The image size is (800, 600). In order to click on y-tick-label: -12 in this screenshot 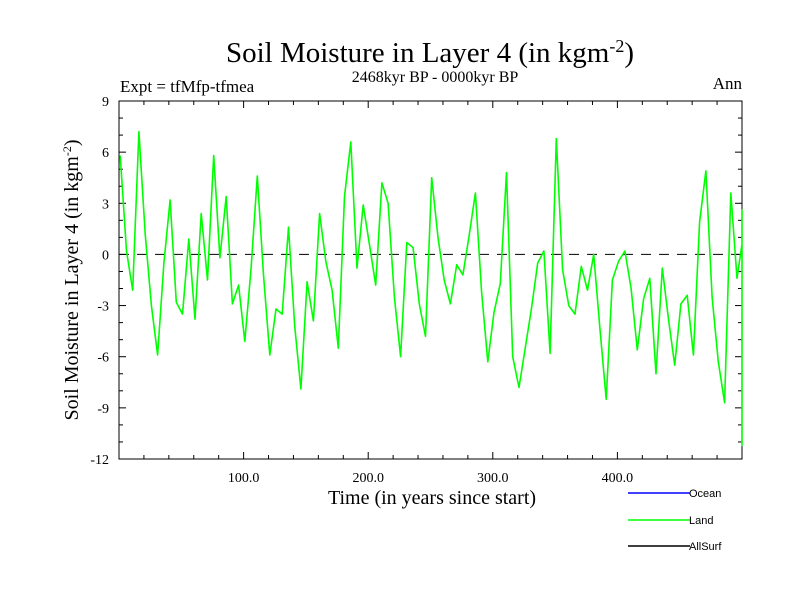, I will do `click(99, 460)`.